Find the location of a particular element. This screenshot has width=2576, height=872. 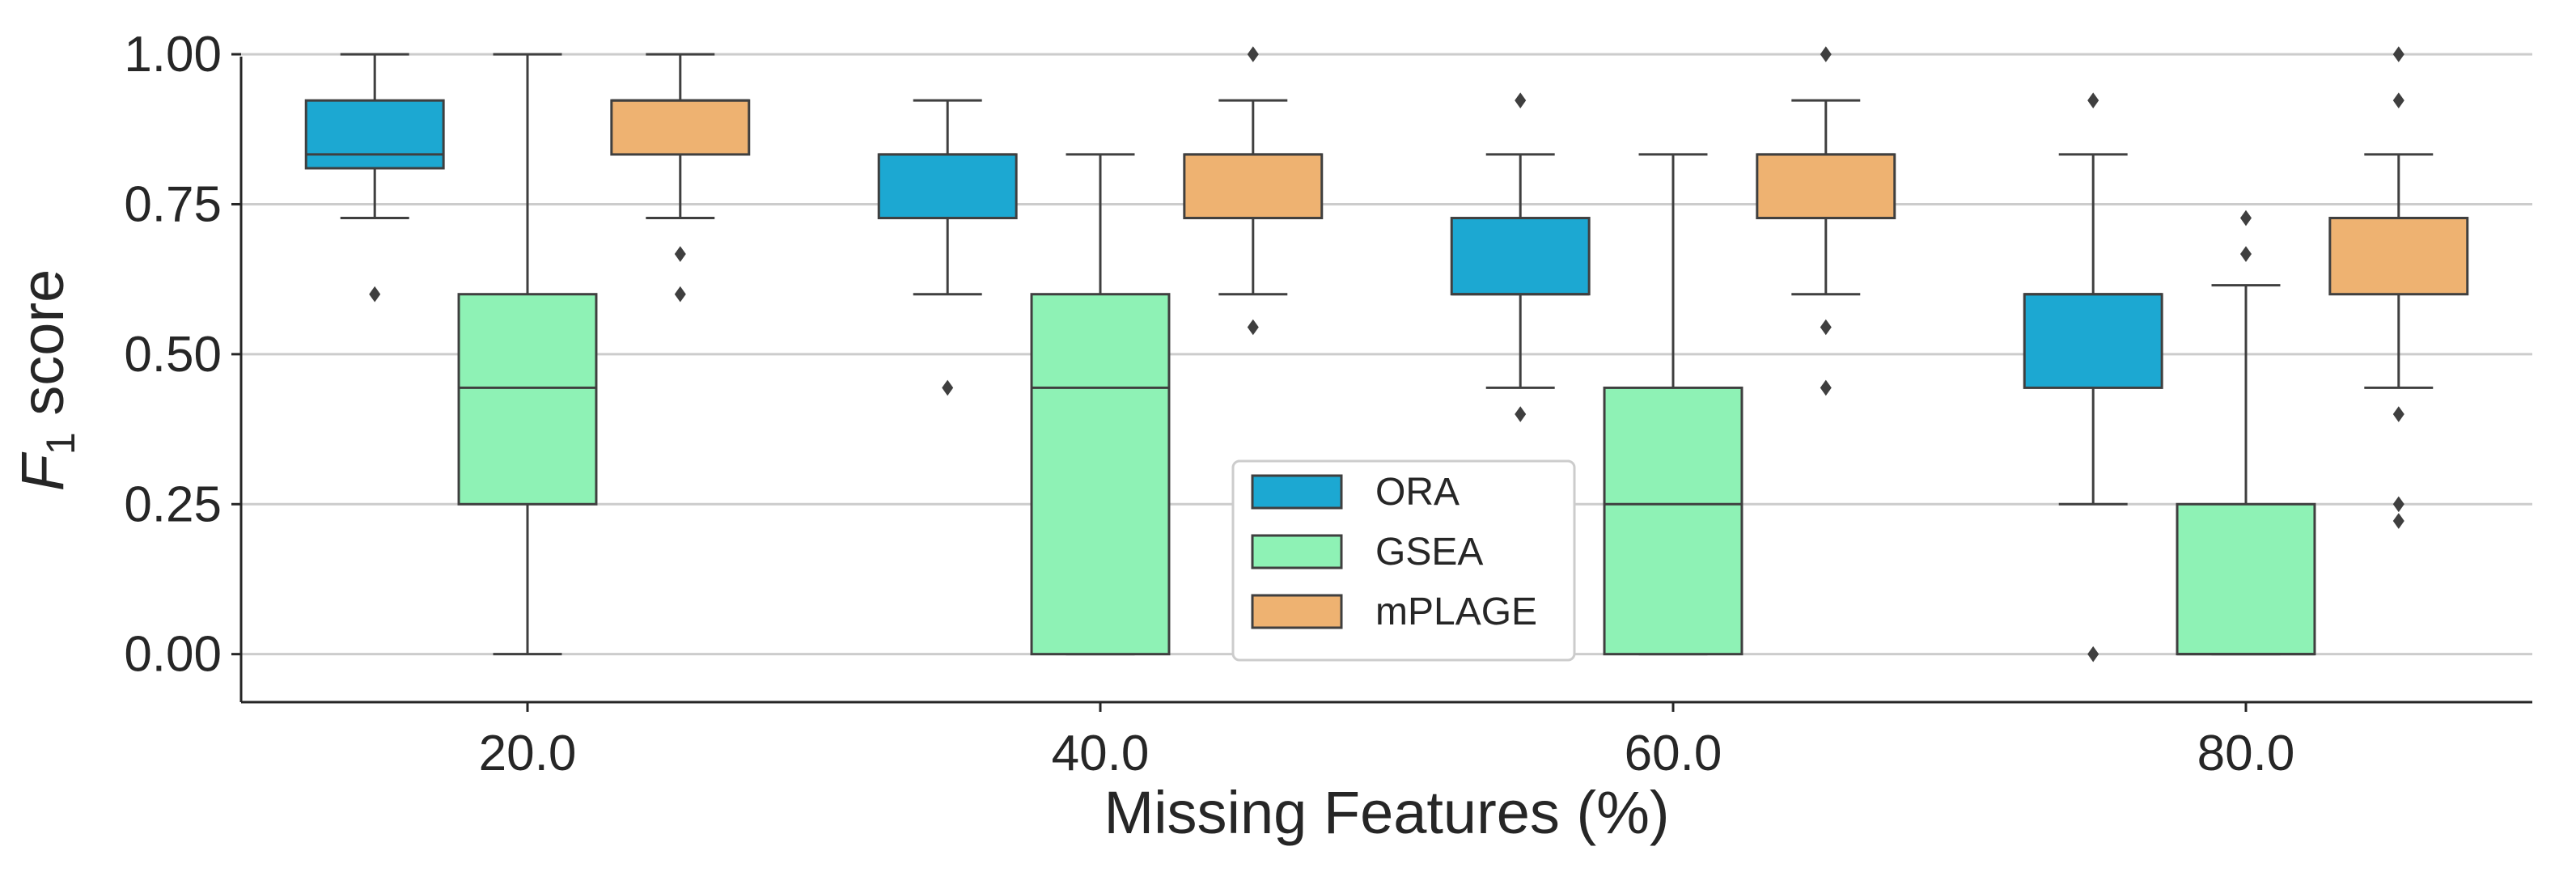

y-tick-label: 0.50 is located at coordinates (173, 355).